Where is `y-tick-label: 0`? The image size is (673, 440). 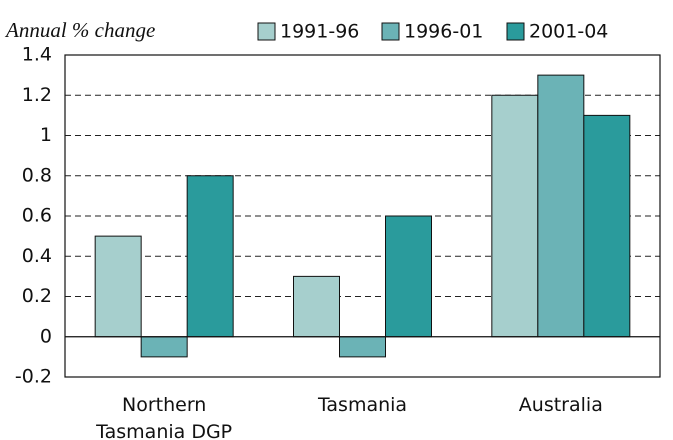
y-tick-label: 0 is located at coordinates (46, 336).